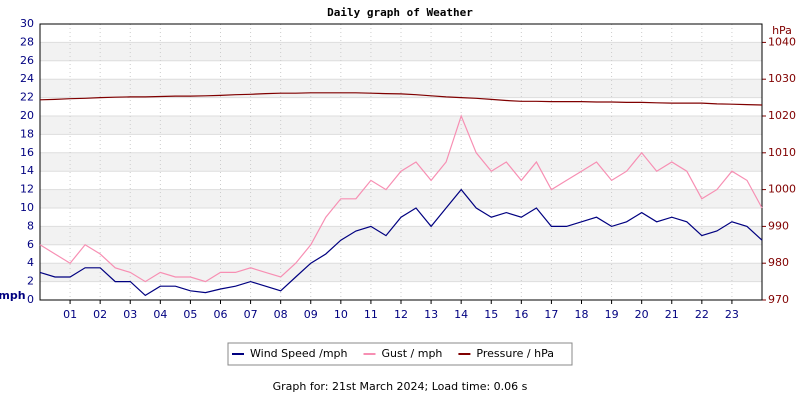 The width and height of the screenshot is (800, 400). Describe the element at coordinates (515, 353) in the screenshot. I see `legend-label: Pressure / hPa` at that location.